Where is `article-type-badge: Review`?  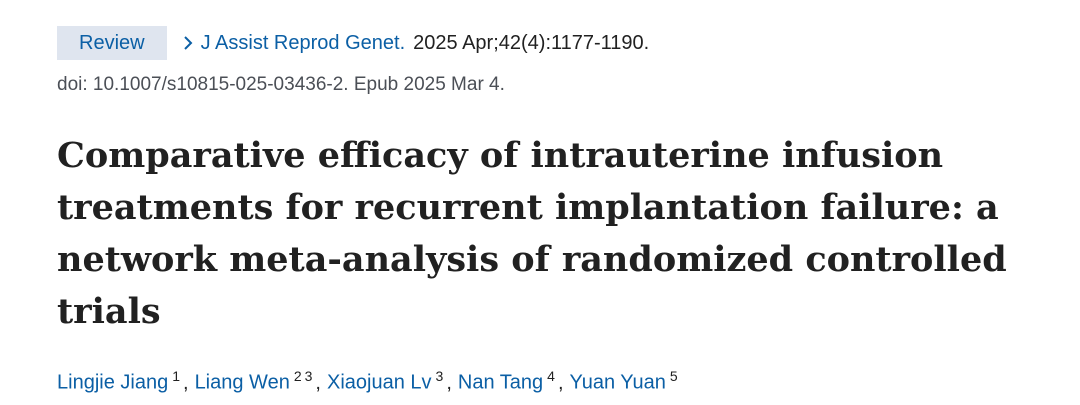
article-type-badge: Review is located at coordinates (112, 43).